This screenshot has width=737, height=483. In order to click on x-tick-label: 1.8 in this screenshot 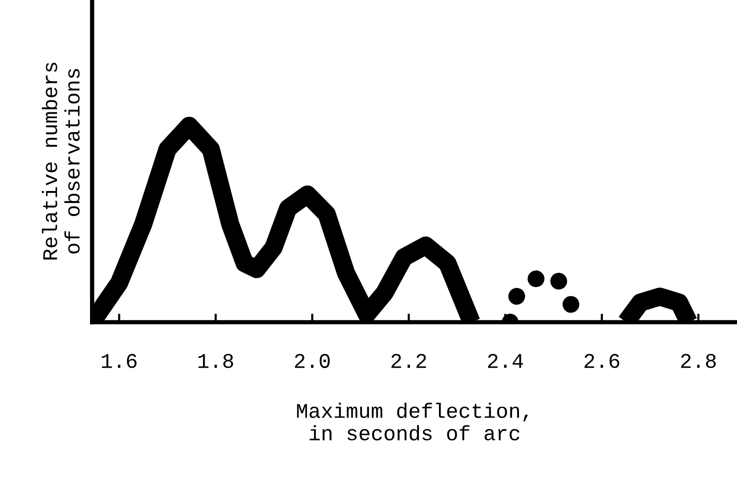, I will do `click(216, 361)`.